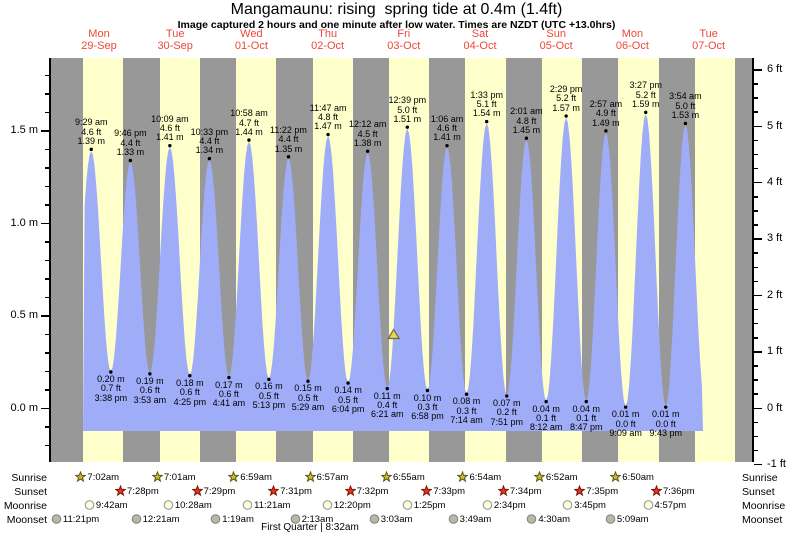 The width and height of the screenshot is (793, 537). Describe the element at coordinates (775, 407) in the screenshot. I see `right-axis-label: 0 ft` at that location.